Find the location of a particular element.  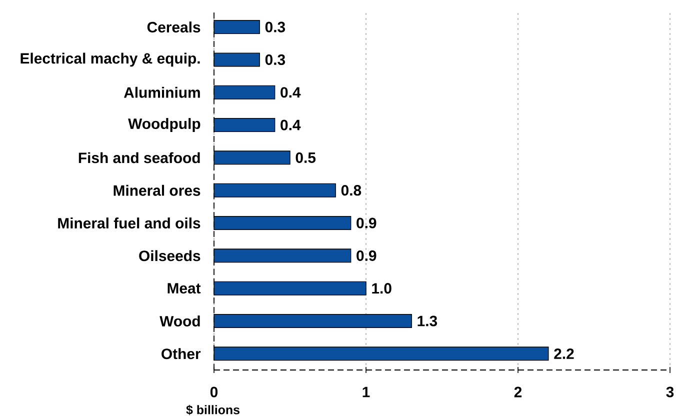

y-tick-label: Fish and seafood is located at coordinates (139, 158).